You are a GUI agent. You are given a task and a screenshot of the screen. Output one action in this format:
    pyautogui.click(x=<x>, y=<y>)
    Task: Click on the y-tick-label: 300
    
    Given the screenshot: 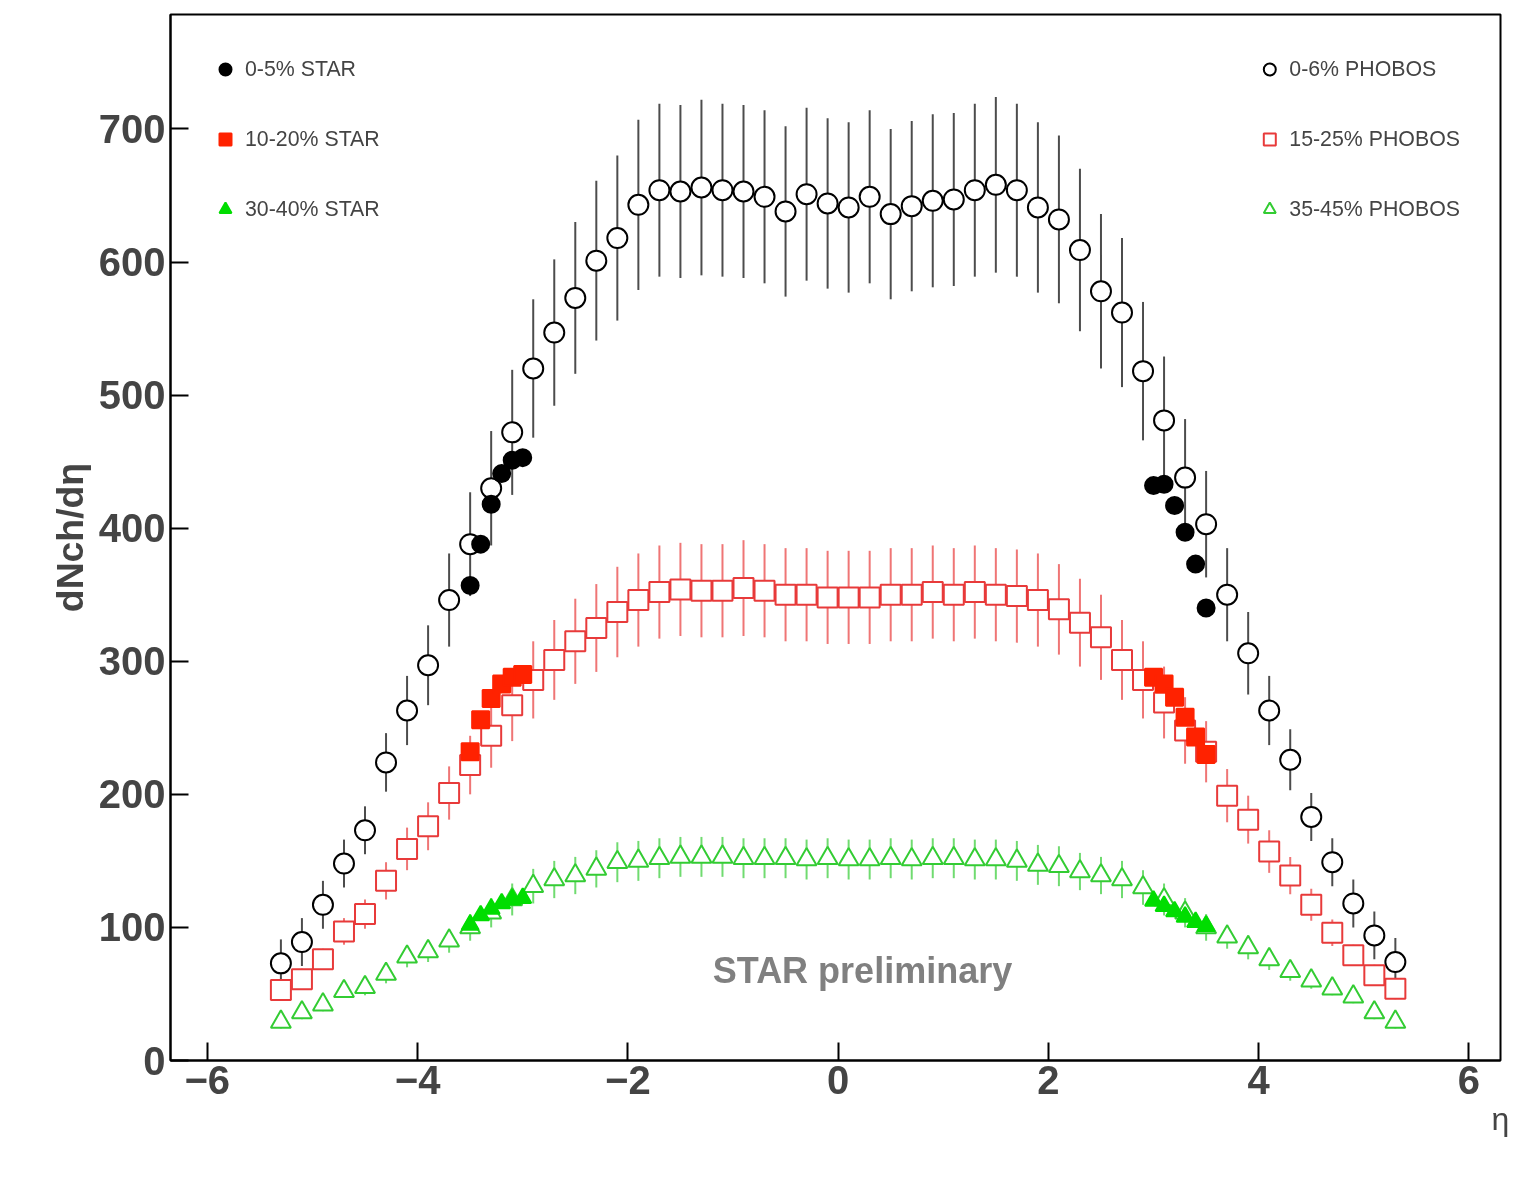 What is the action you would take?
    pyautogui.click(x=132, y=661)
    